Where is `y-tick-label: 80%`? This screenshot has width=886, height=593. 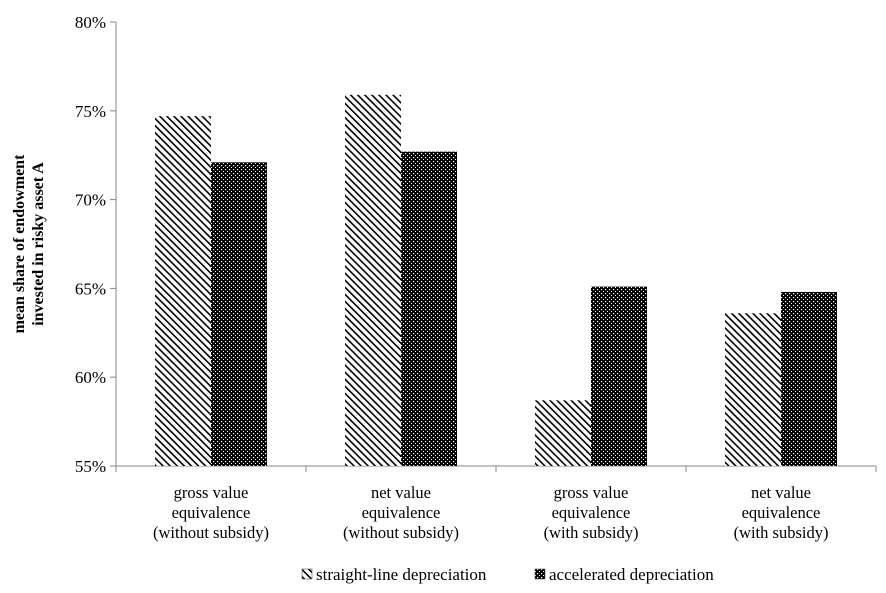
y-tick-label: 80% is located at coordinates (90, 22).